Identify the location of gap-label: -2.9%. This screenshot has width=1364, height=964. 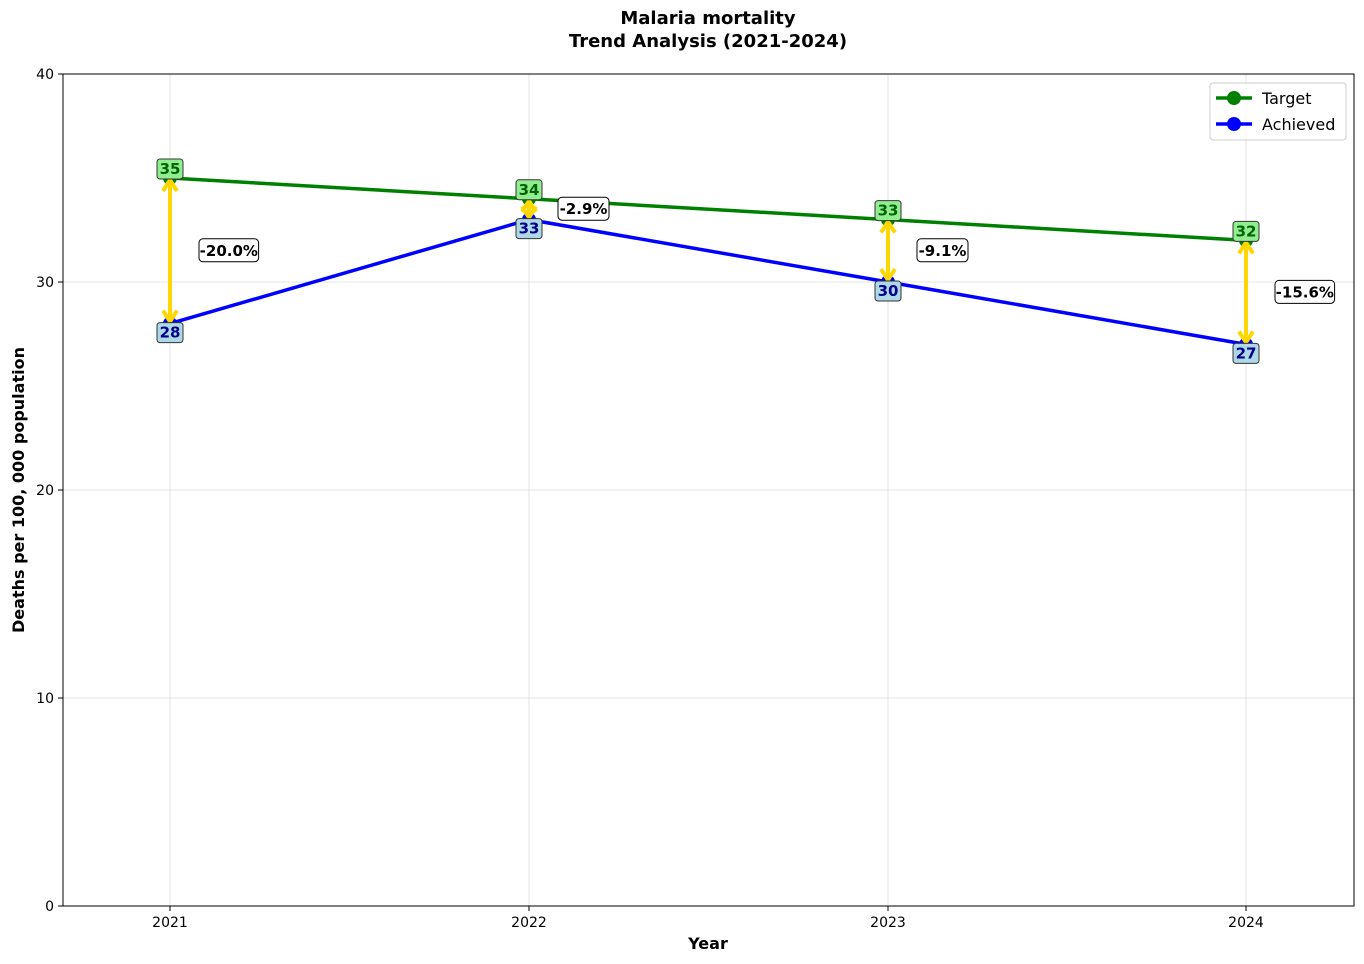
(584, 209).